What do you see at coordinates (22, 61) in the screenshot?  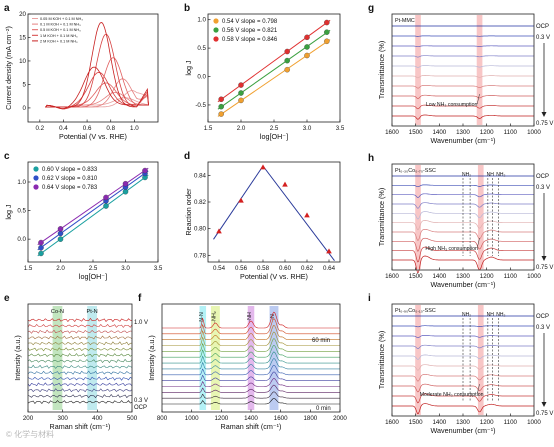 I see `chart-a-ytick-label-2: 10` at bounding box center [22, 61].